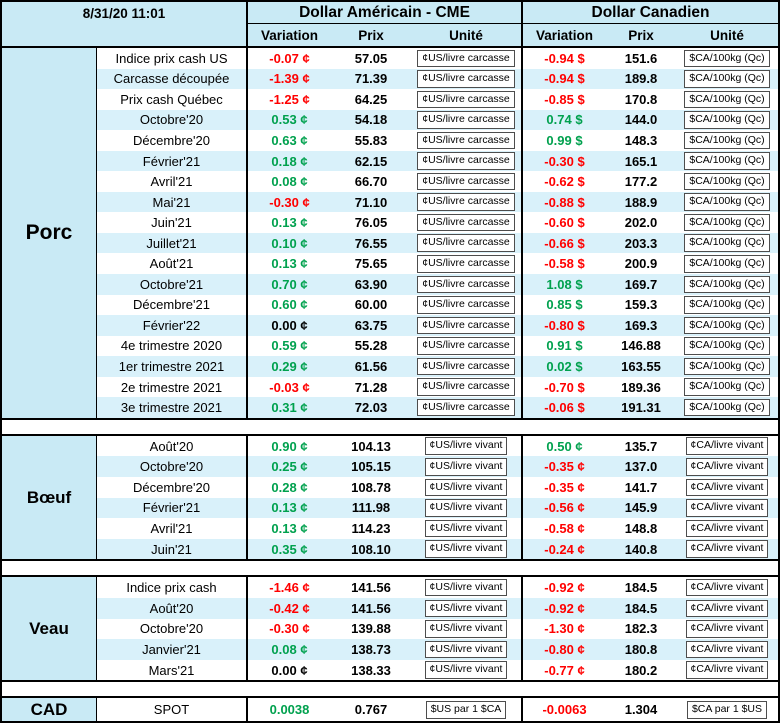  Describe the element at coordinates (124, 13) in the screenshot. I see `report-timestamp: 8/31/20 11:01` at that location.